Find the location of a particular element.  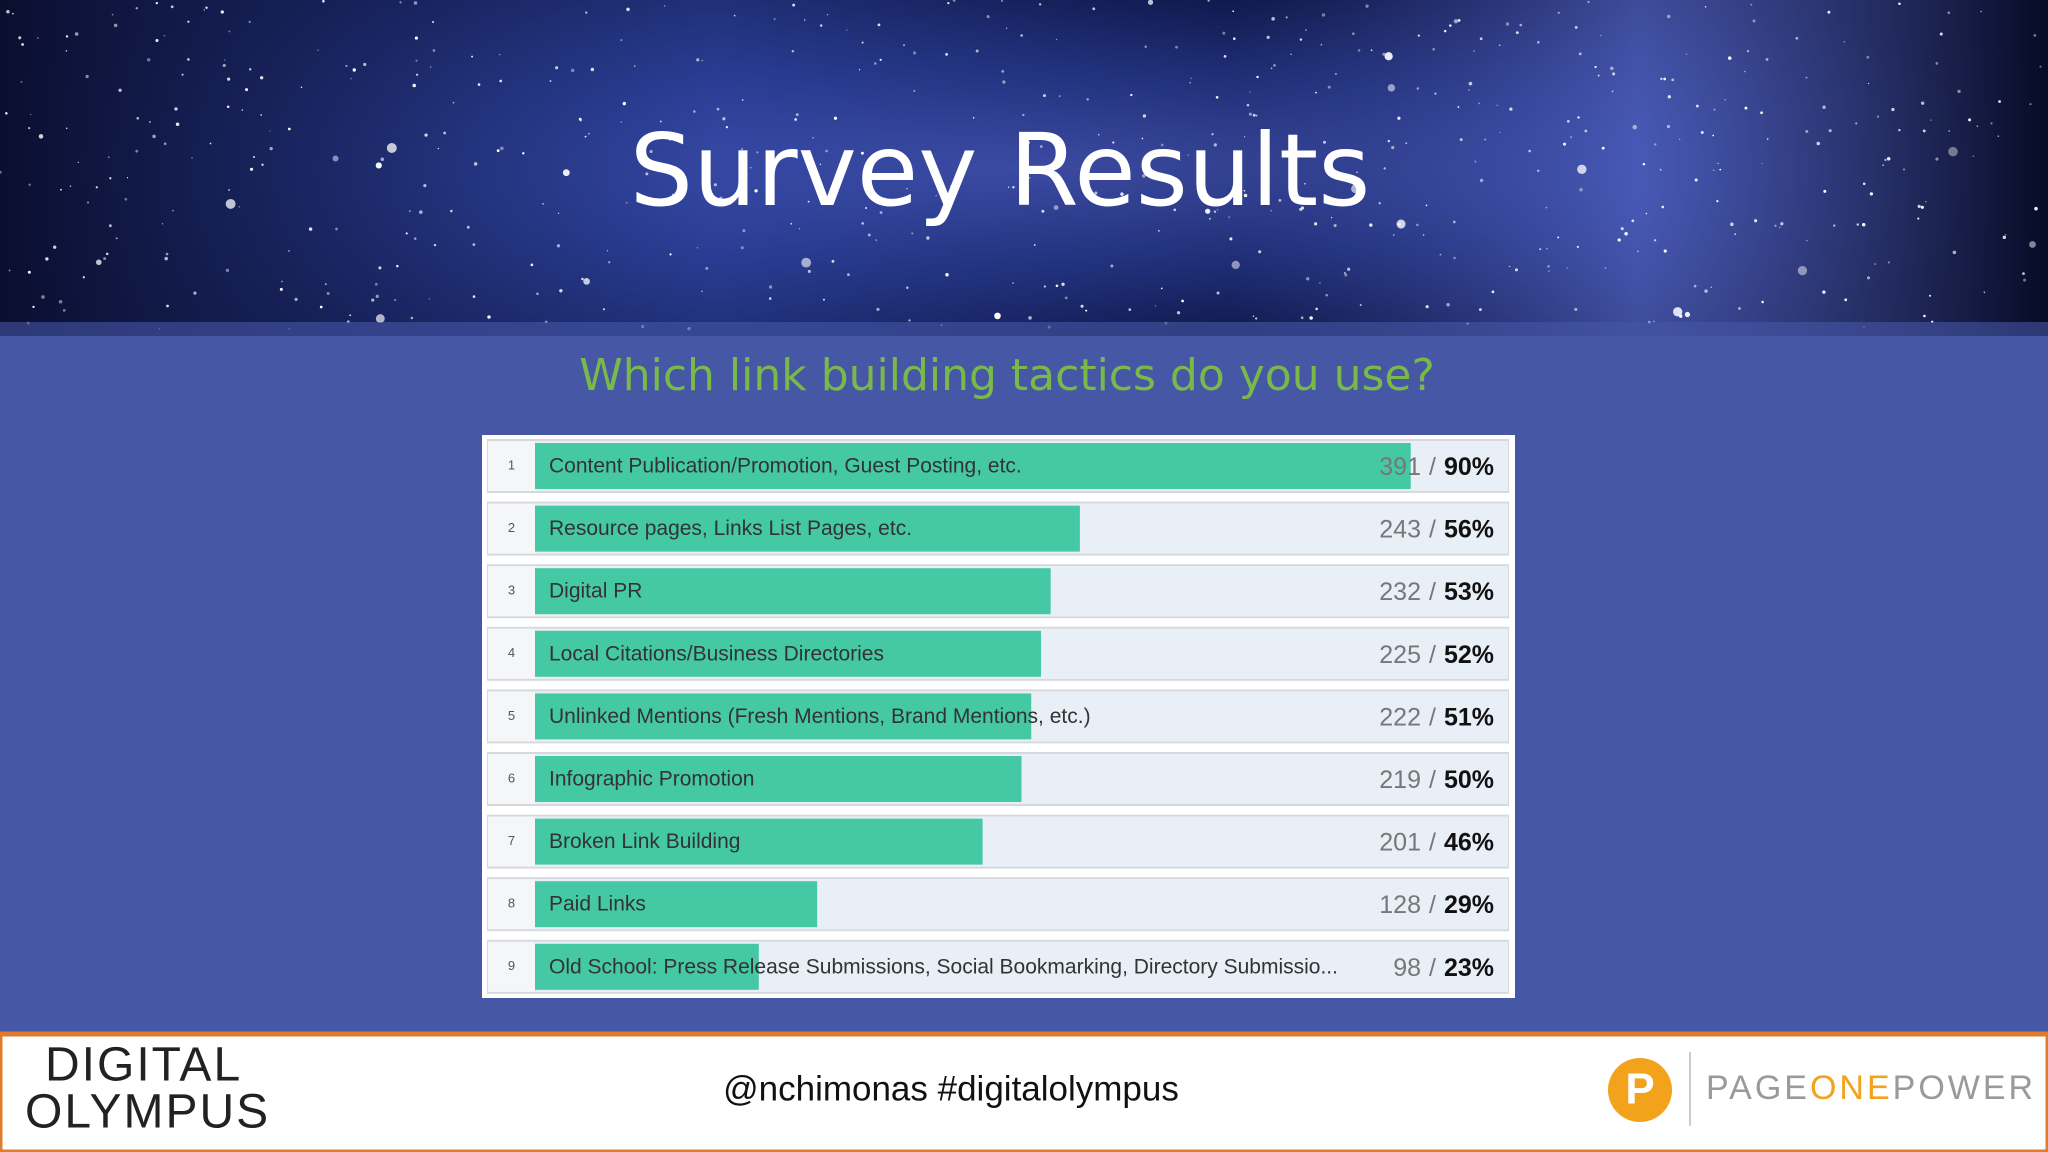

rank: 9 is located at coordinates (511, 965).